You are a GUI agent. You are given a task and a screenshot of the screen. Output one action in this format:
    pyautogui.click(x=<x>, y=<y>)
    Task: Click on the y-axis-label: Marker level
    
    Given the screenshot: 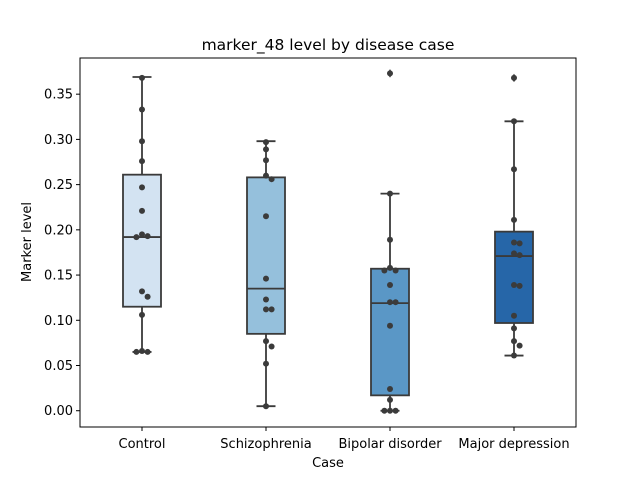 What is the action you would take?
    pyautogui.click(x=27, y=242)
    